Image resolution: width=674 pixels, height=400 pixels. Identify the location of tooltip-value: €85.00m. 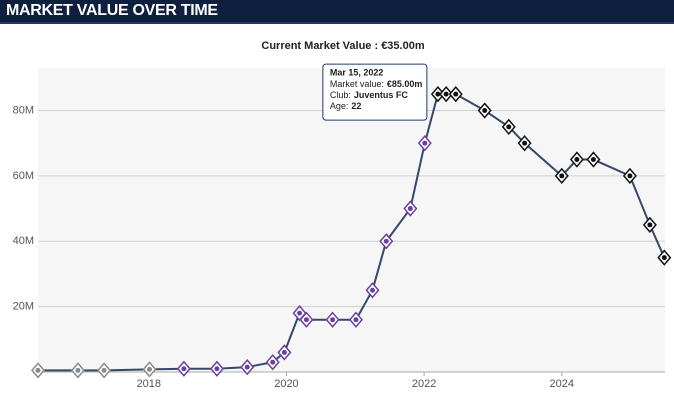
(405, 85).